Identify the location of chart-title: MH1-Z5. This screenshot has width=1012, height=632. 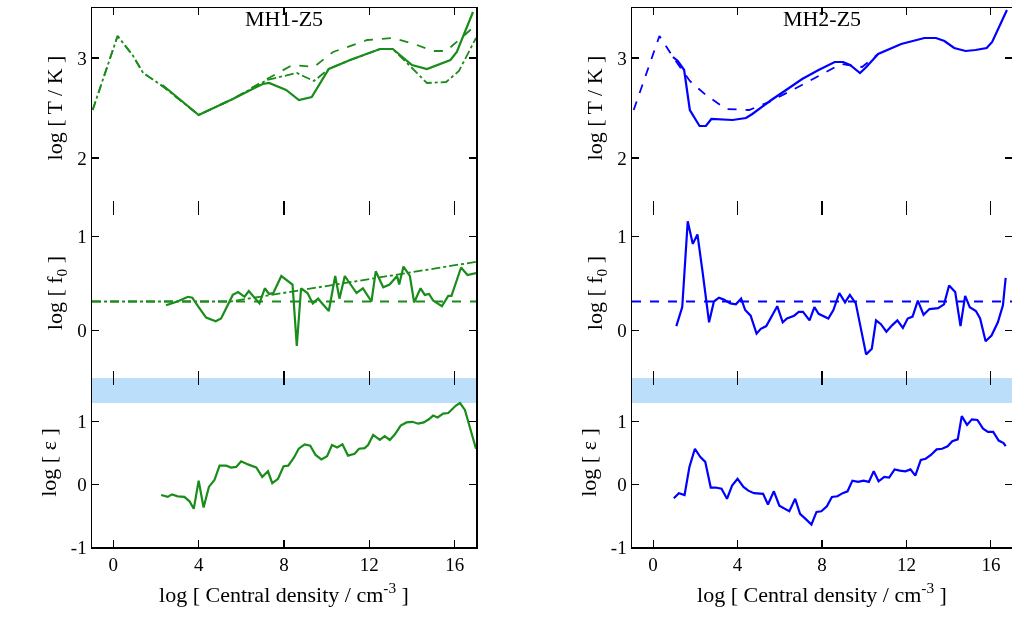
(284, 19).